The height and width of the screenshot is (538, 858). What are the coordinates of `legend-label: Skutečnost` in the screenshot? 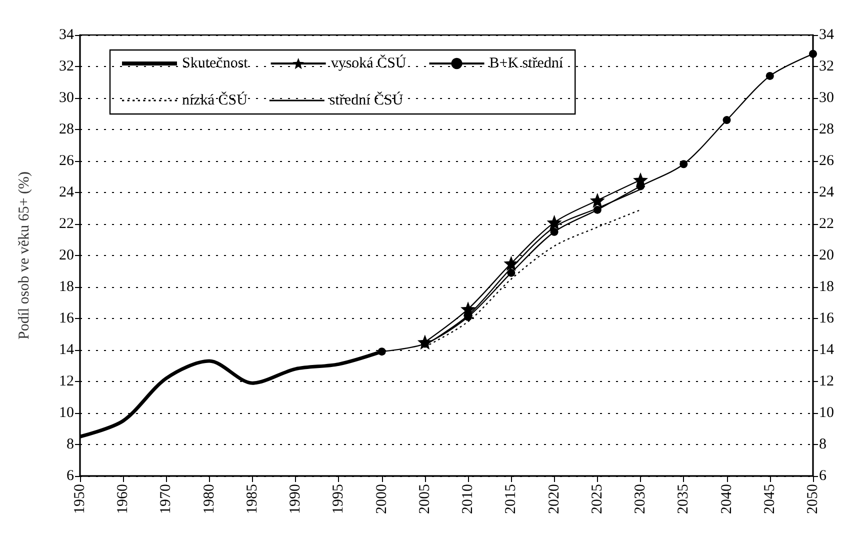 It's located at (215, 64).